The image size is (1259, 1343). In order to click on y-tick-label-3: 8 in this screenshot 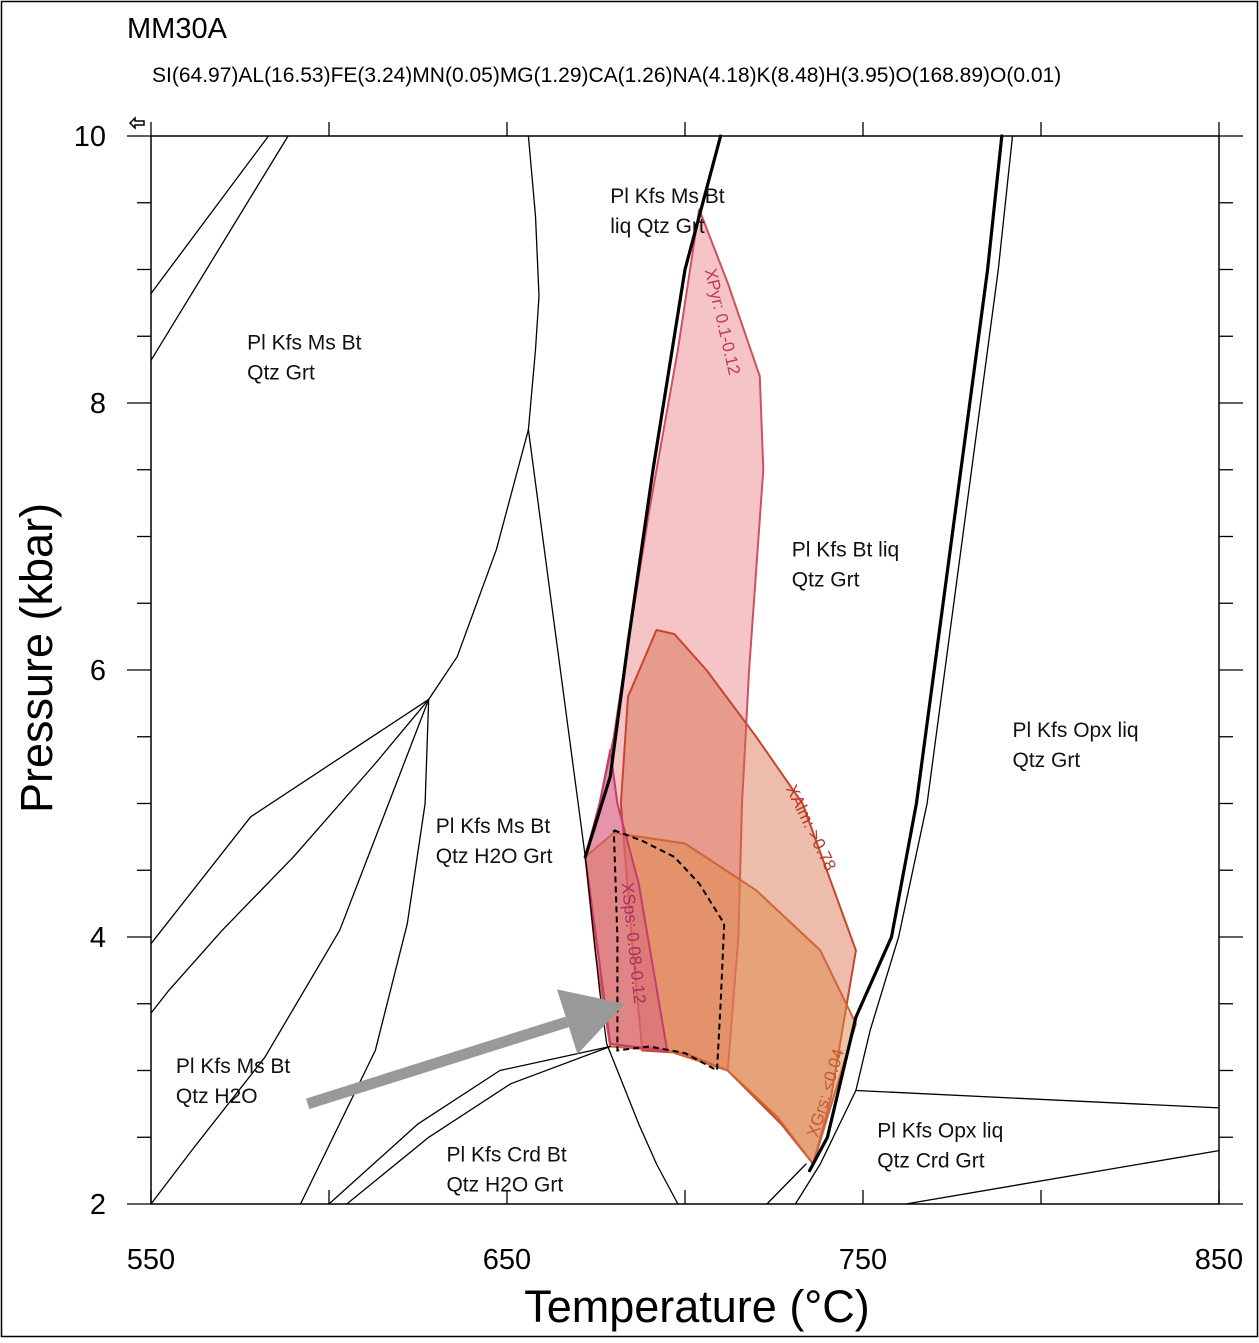, I will do `click(98, 404)`.